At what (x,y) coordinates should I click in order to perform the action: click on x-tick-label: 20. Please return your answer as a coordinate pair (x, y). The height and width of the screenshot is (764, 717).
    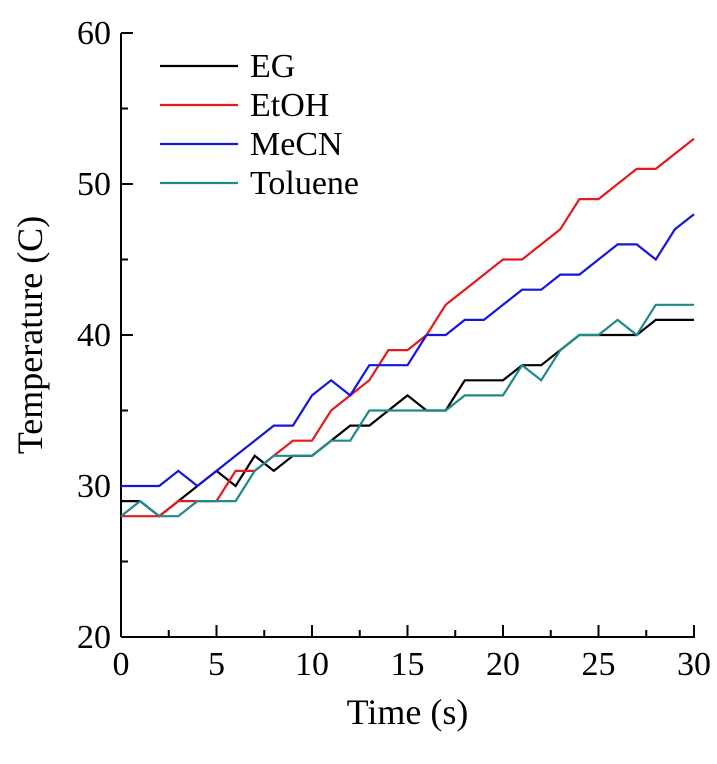
    Looking at the image, I should click on (503, 664).